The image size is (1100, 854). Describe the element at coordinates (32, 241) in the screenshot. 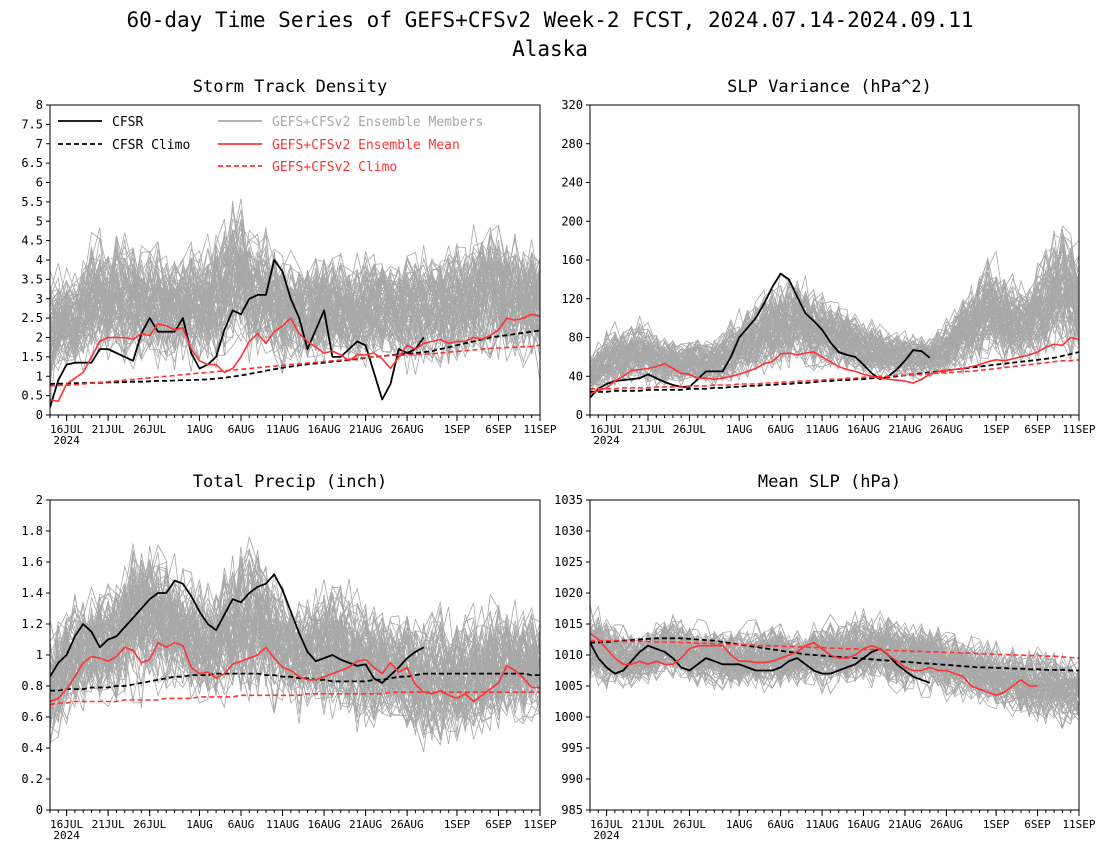

I see `y-tick-label: 4.5` at that location.